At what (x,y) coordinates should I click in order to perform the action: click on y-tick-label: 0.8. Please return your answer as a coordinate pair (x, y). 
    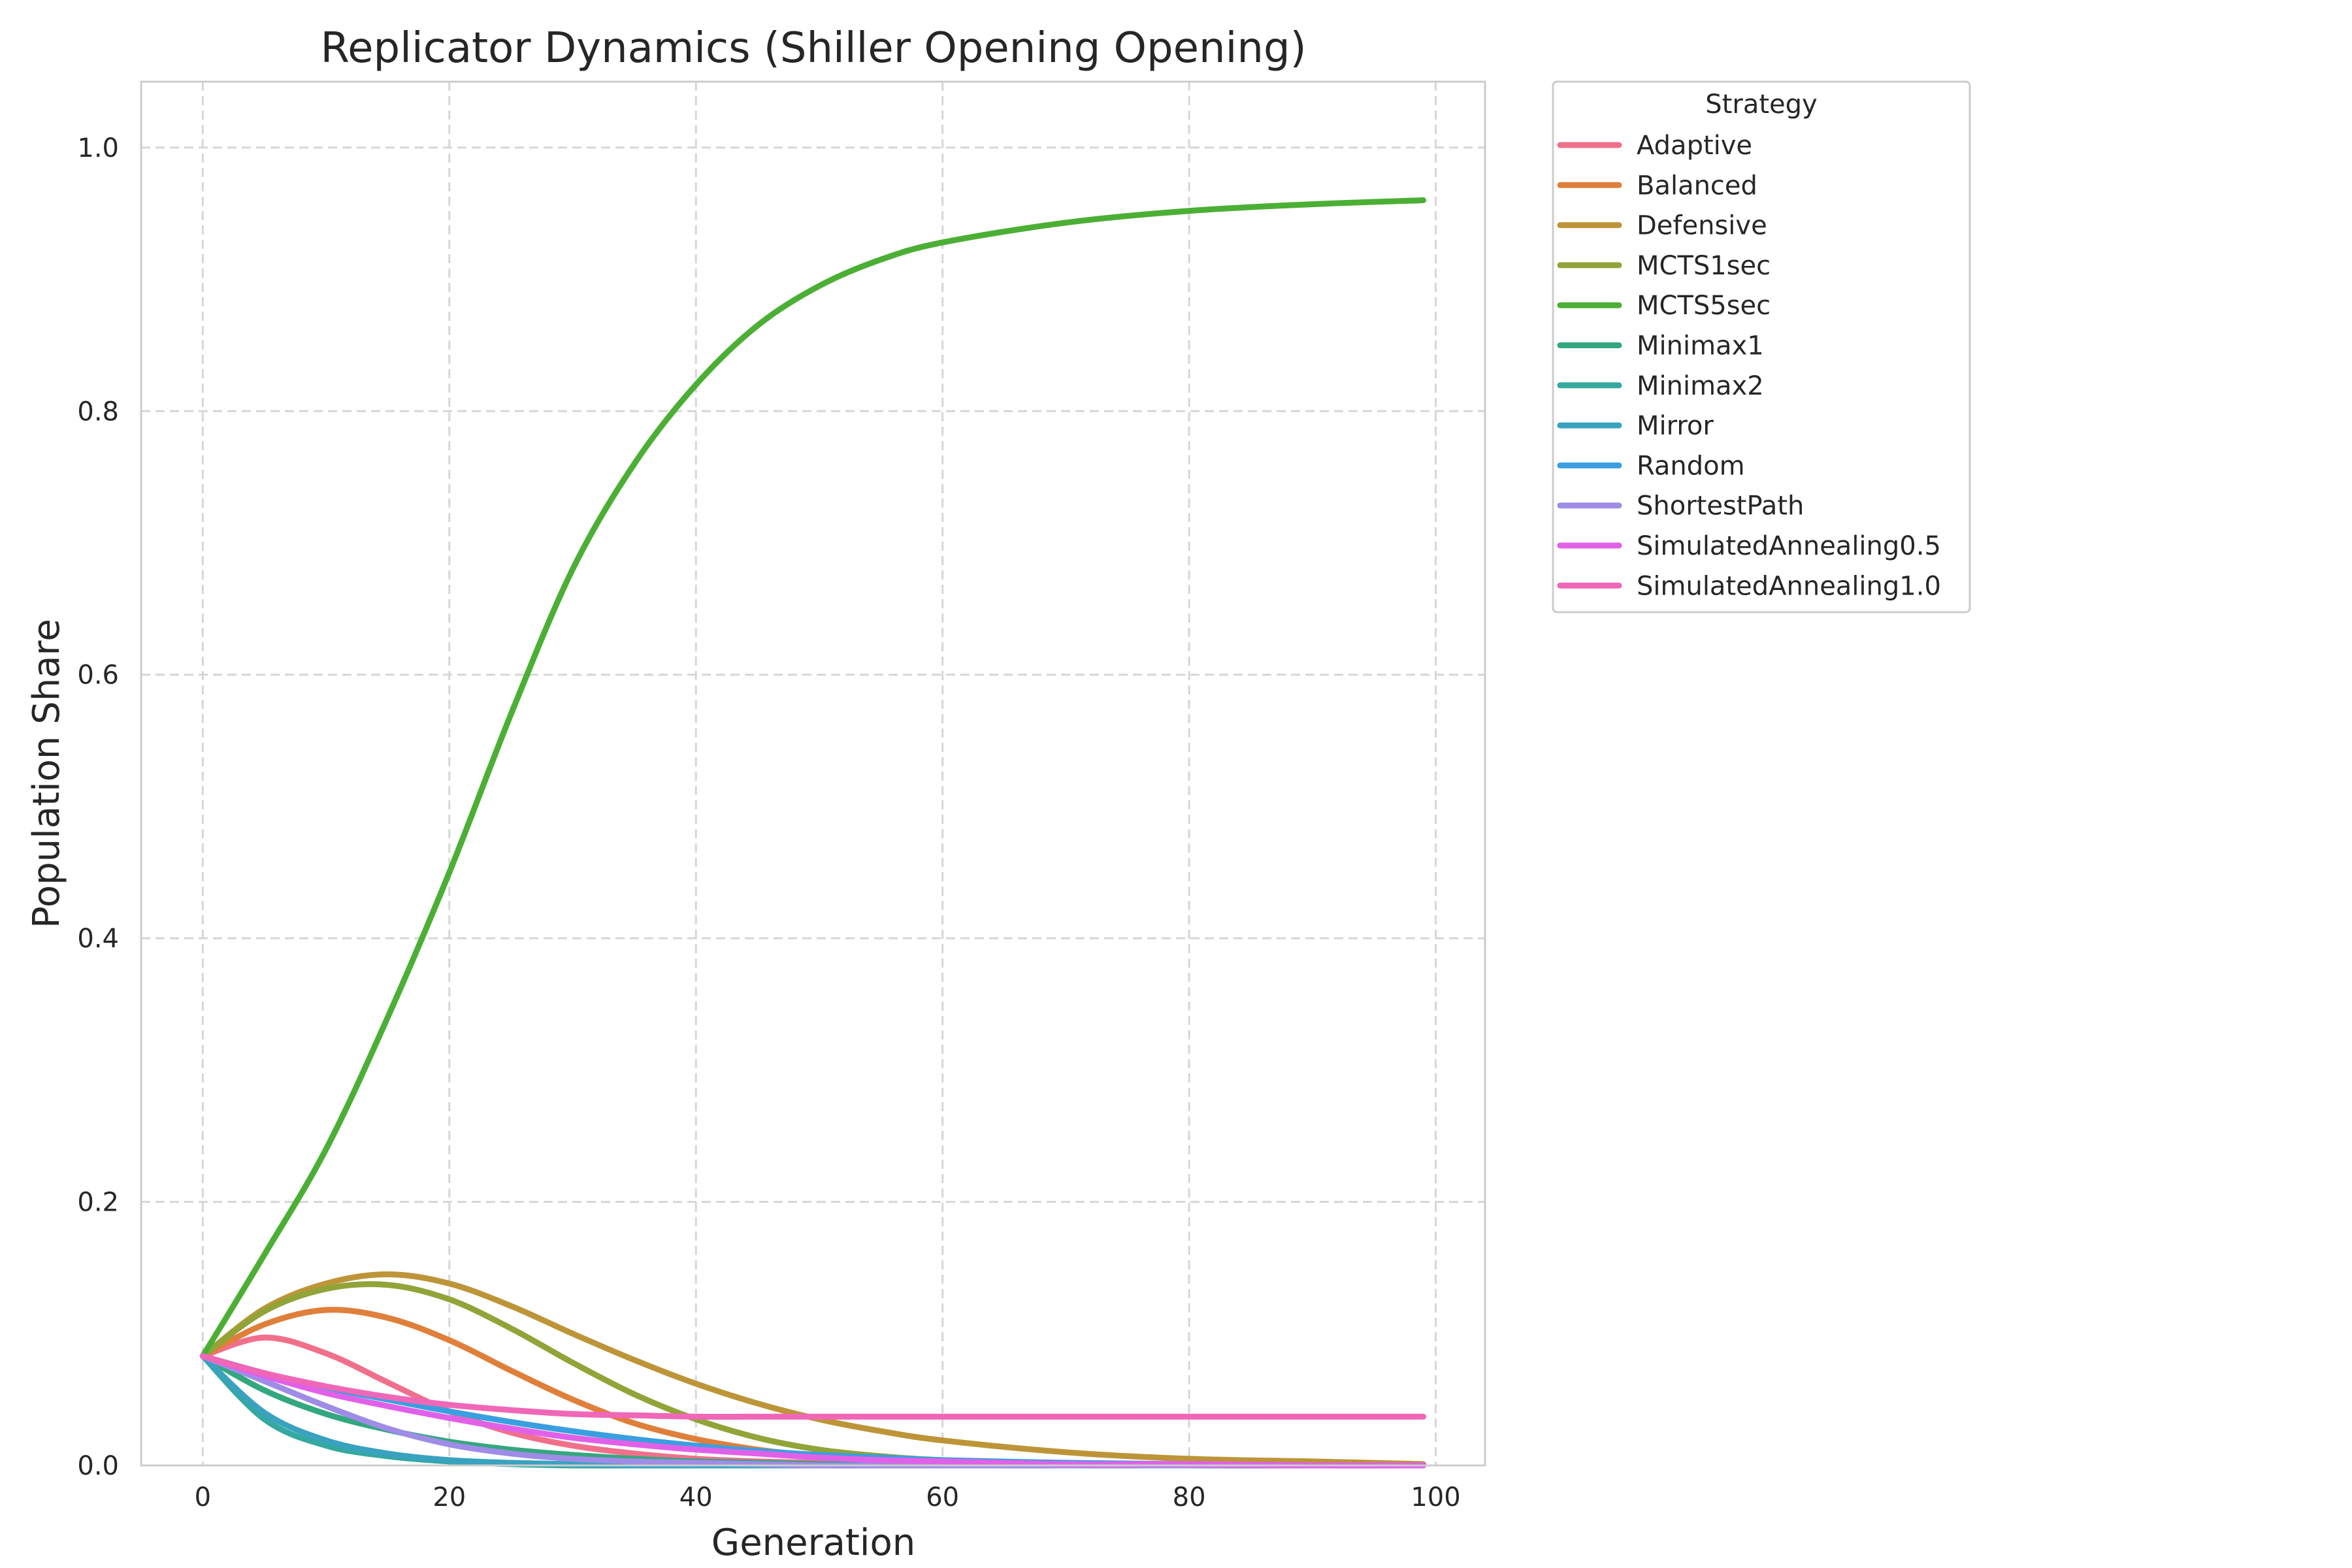
    Looking at the image, I should click on (98, 412).